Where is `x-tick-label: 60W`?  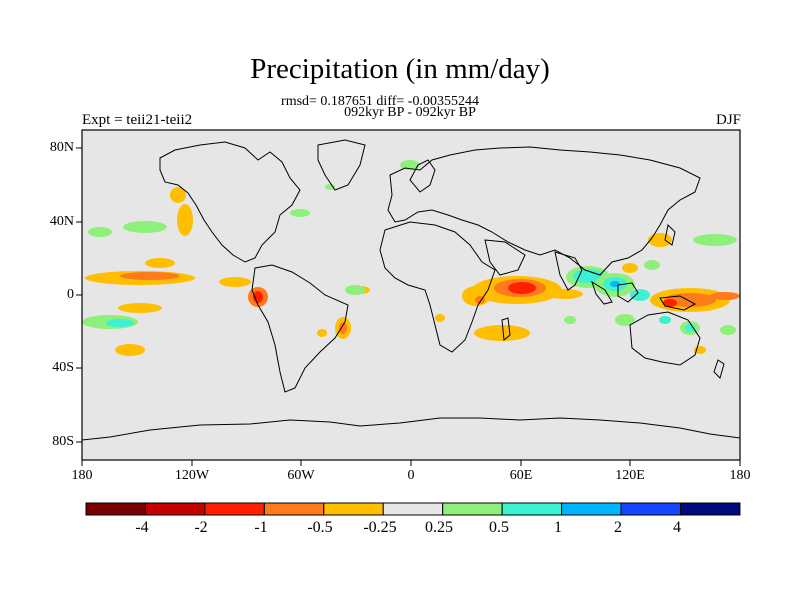
x-tick-label: 60W is located at coordinates (301, 475).